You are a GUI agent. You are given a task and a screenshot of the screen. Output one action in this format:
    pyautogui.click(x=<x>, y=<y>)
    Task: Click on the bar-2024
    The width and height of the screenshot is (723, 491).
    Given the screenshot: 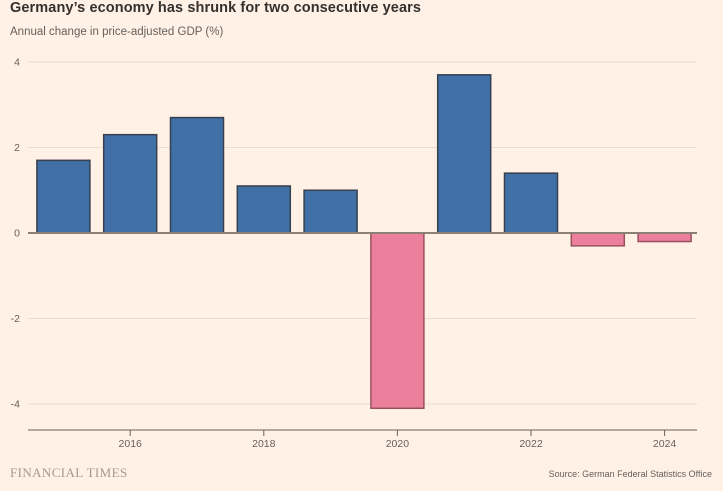 What is the action you would take?
    pyautogui.click(x=664, y=237)
    